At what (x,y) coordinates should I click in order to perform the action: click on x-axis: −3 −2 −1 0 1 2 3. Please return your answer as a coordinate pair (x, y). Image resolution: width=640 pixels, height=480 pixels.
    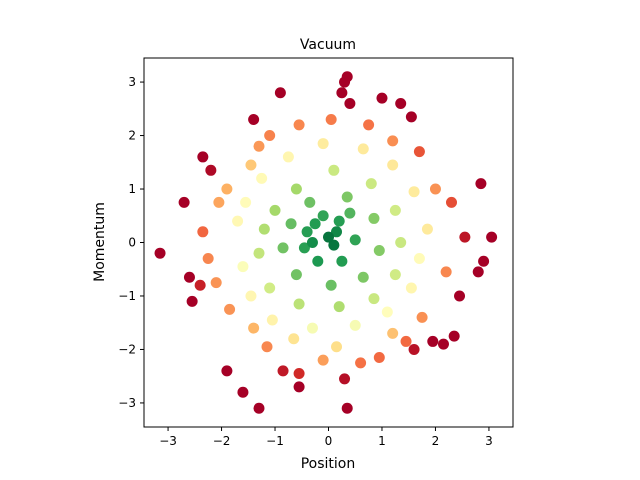
    Looking at the image, I should click on (326, 437).